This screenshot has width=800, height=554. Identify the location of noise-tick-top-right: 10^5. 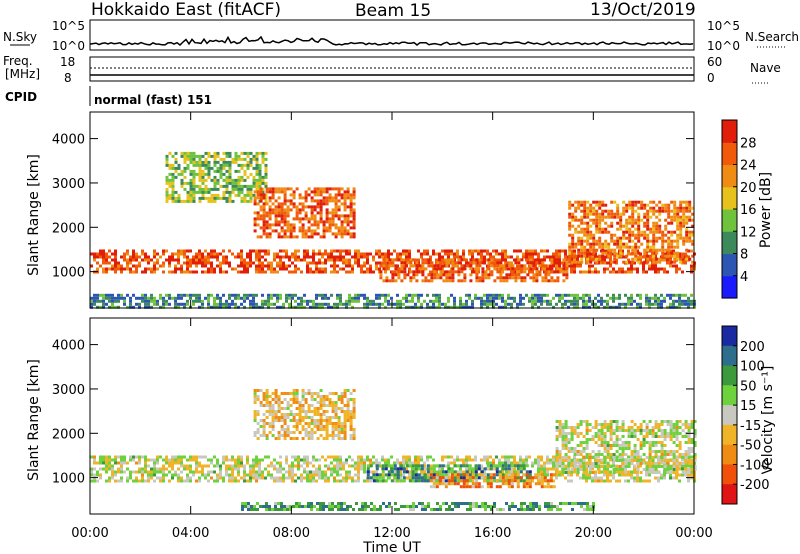
(723, 26).